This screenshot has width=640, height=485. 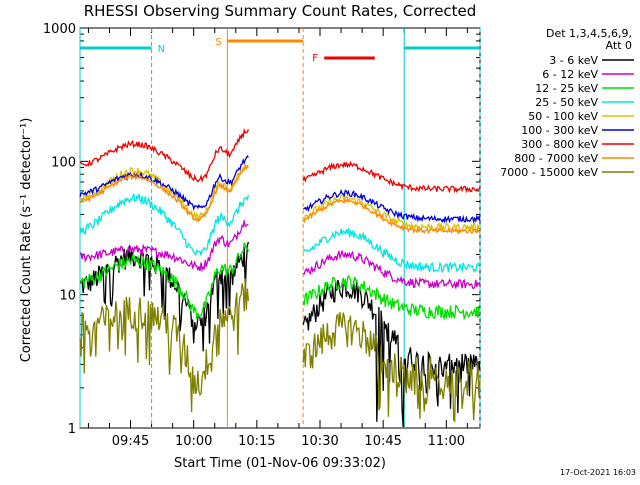 I want to click on x-tick-label: 09:45, so click(x=130, y=441).